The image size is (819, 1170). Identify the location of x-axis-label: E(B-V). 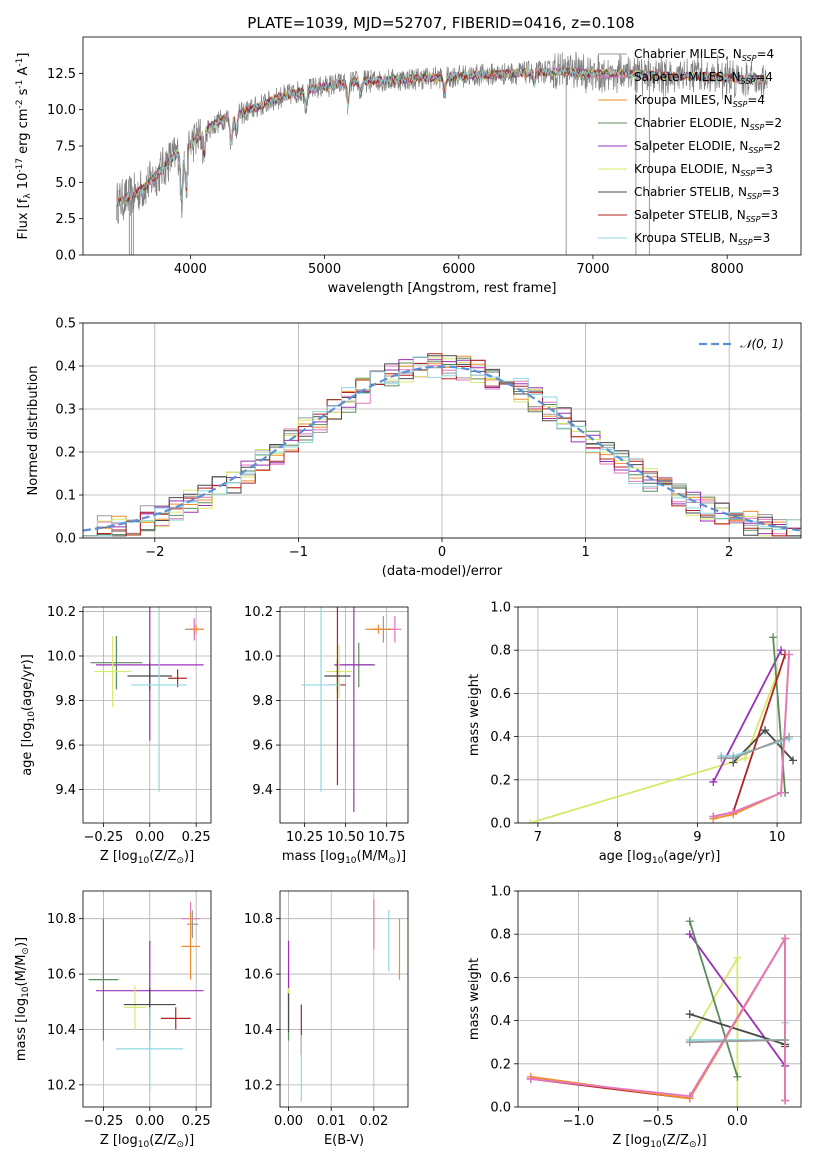
(344, 1140).